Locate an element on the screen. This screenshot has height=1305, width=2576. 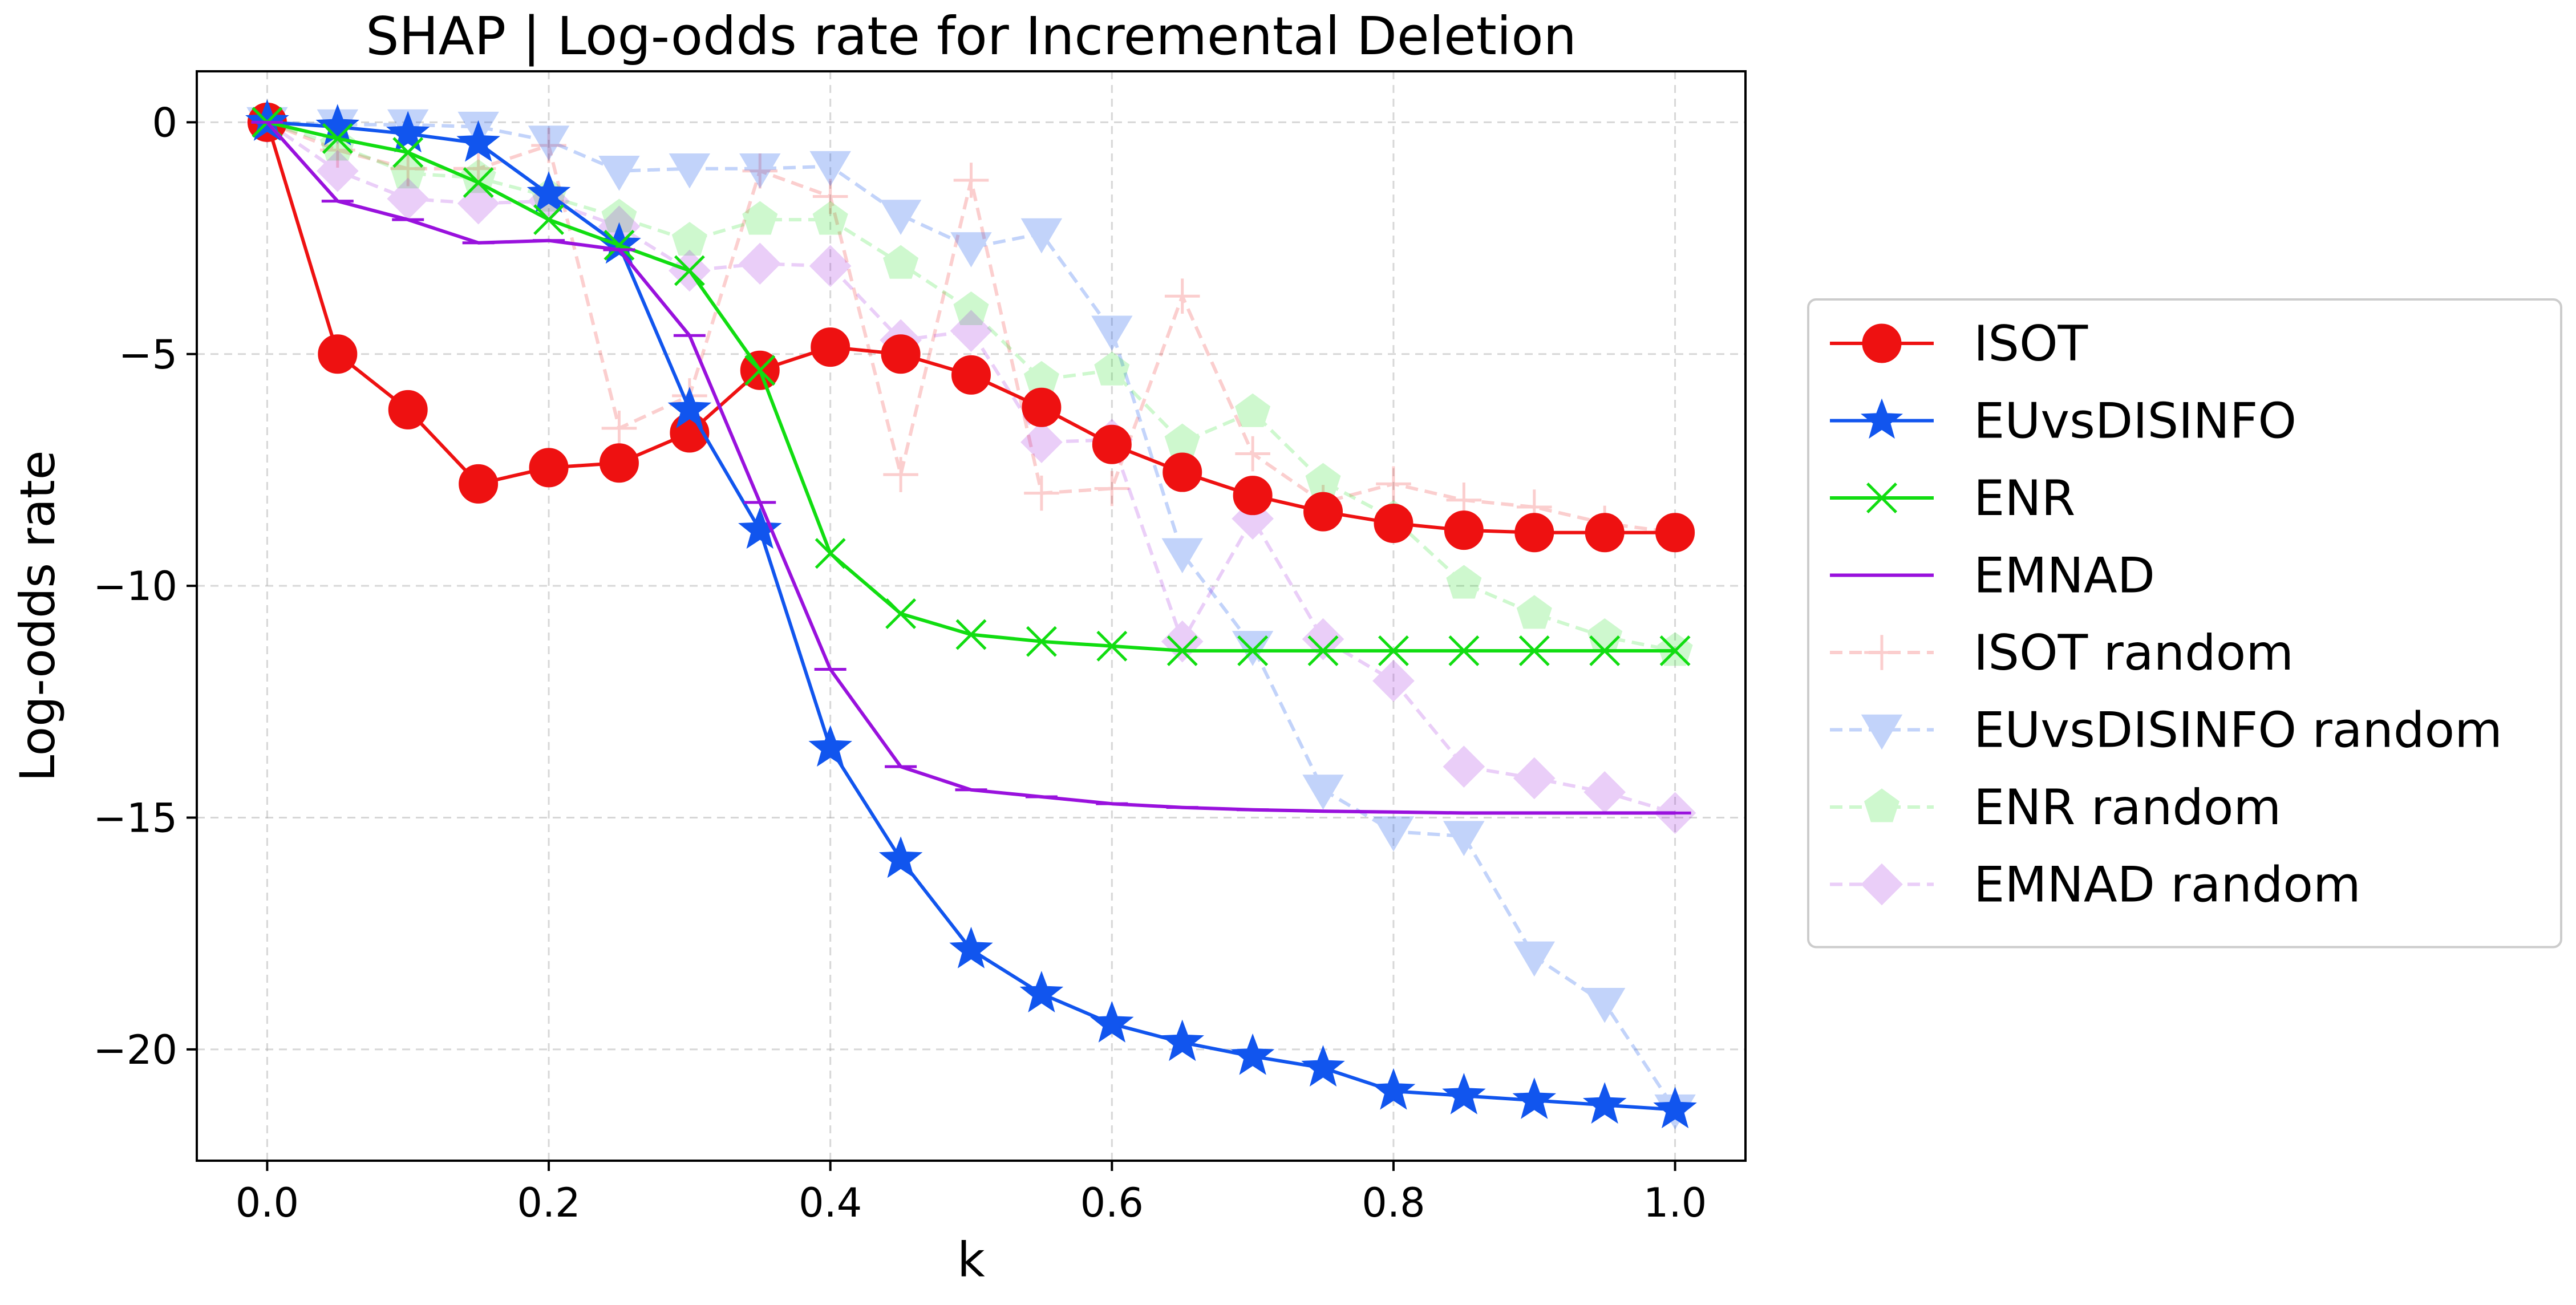
y-axis-title: Log-odds rate is located at coordinates (38, 616).